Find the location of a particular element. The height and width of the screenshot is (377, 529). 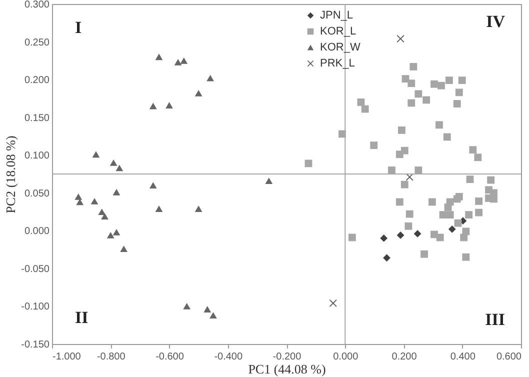

x-axis-title: PC1 (44.08 %) is located at coordinates (287, 369).